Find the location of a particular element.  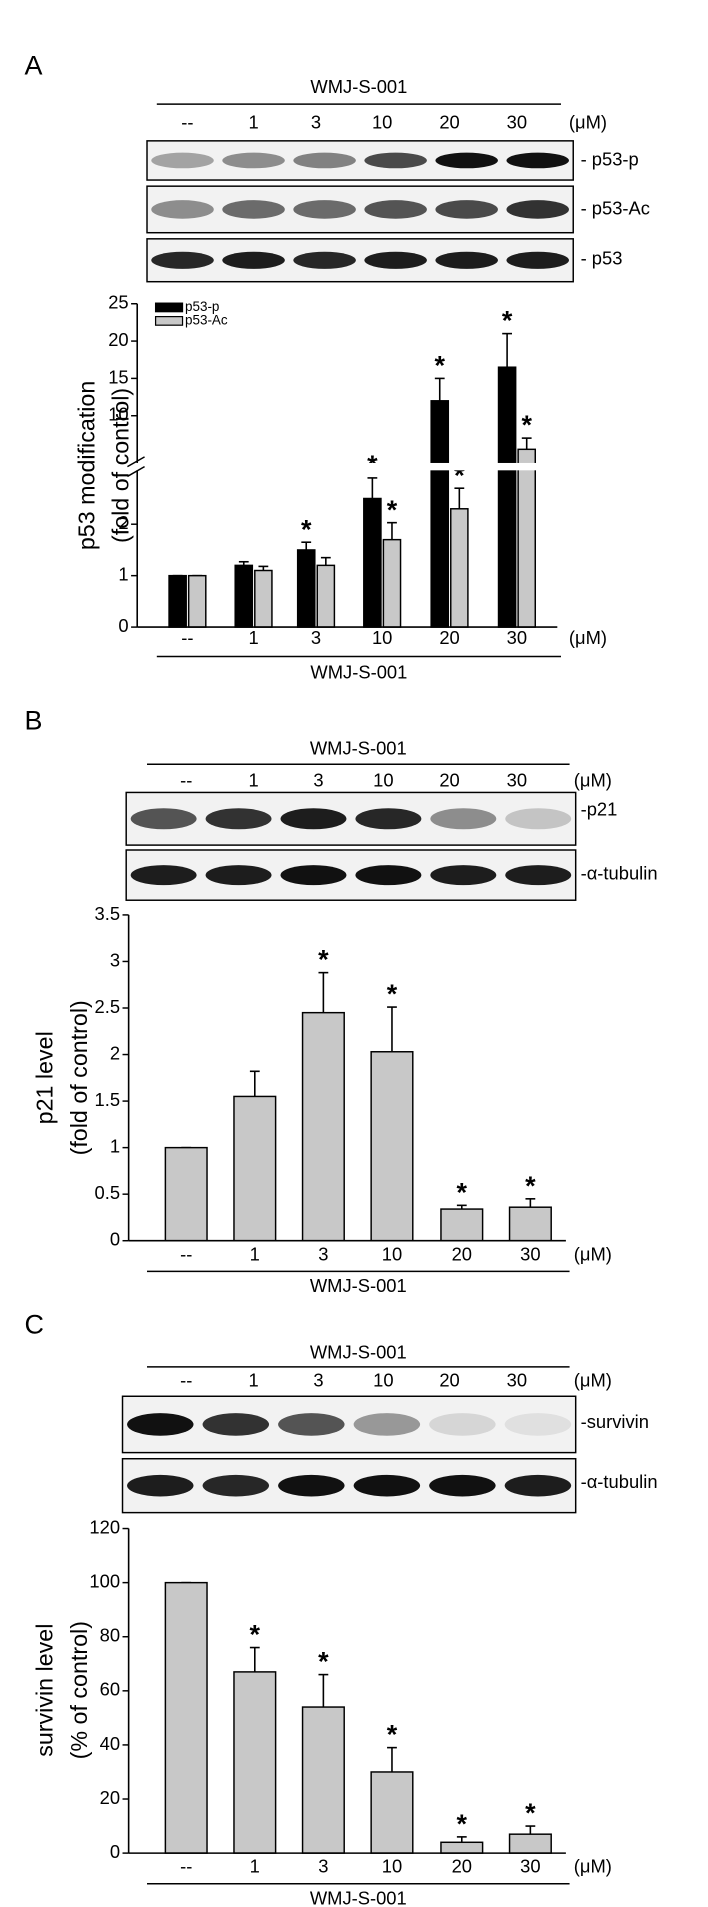

y-tick-label: 3 is located at coordinates (115, 959).